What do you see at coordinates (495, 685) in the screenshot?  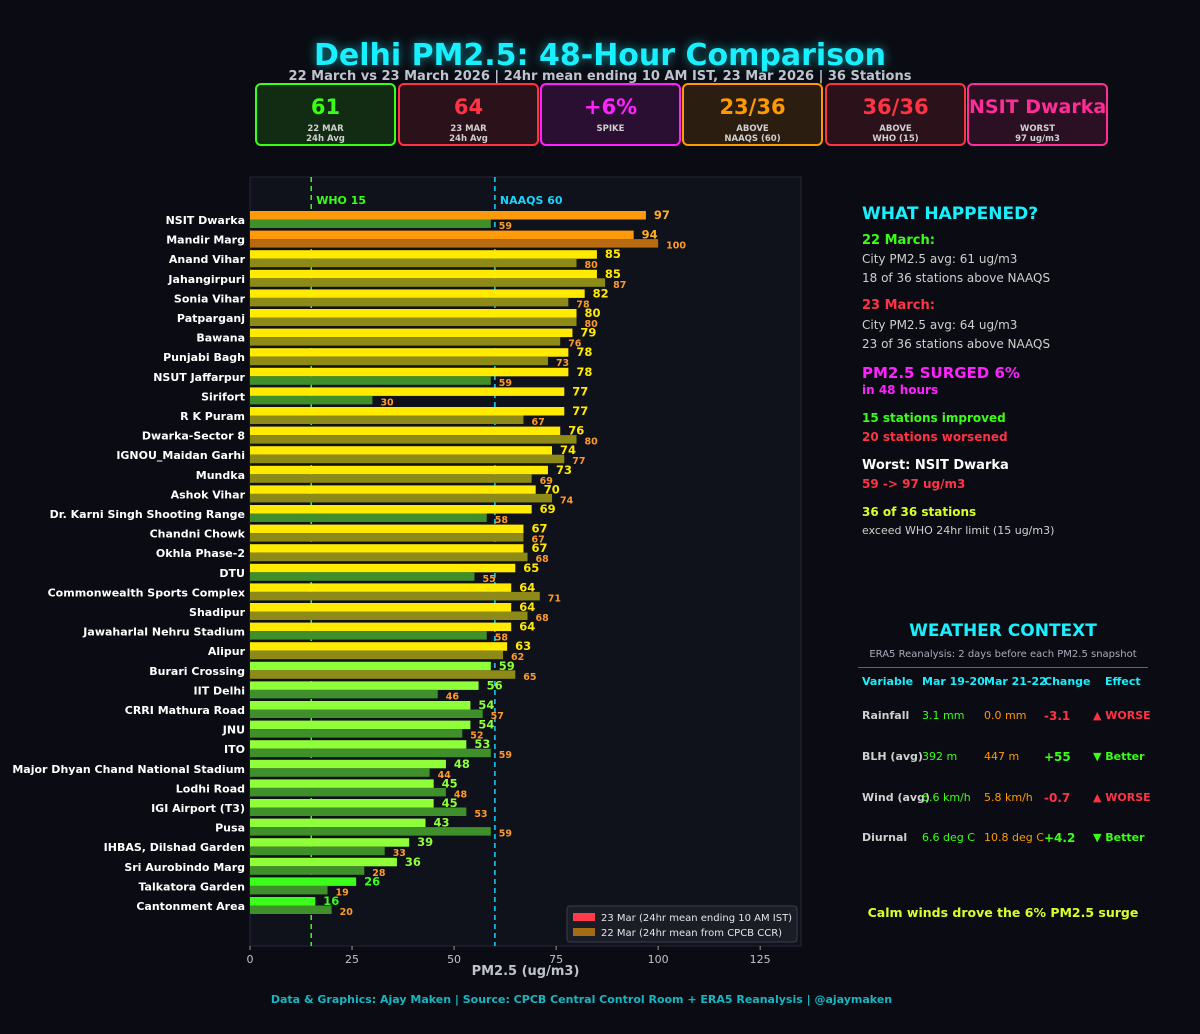 I see `value-label-23mar: 56` at bounding box center [495, 685].